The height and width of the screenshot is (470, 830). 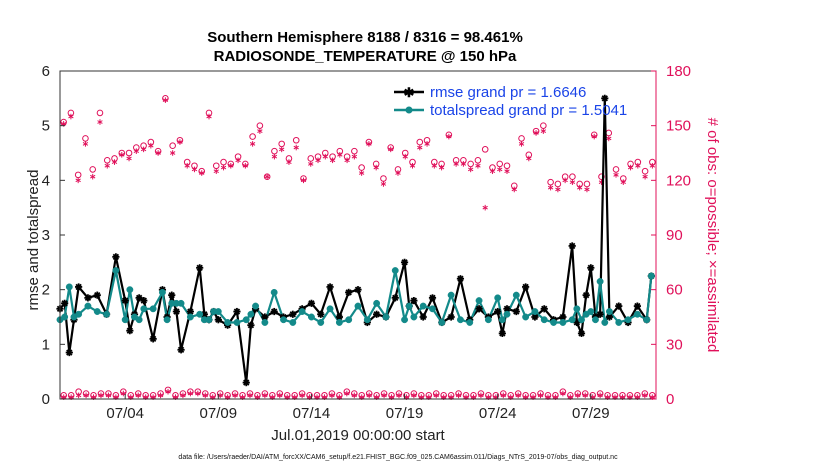 I want to click on right-y-tick-label: 0, so click(x=670, y=399).